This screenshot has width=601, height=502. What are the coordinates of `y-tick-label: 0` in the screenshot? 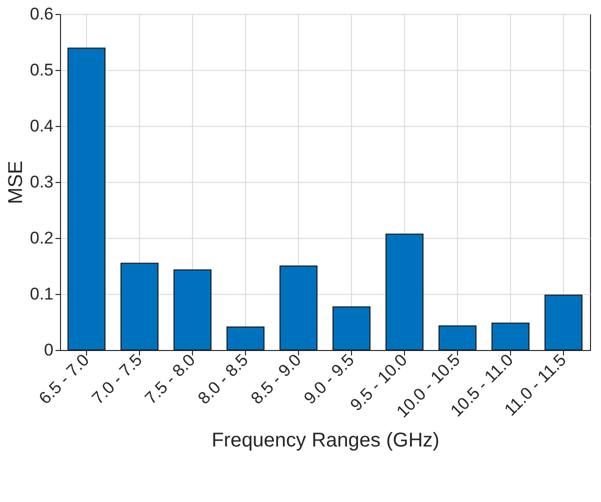 It's located at (49, 350).